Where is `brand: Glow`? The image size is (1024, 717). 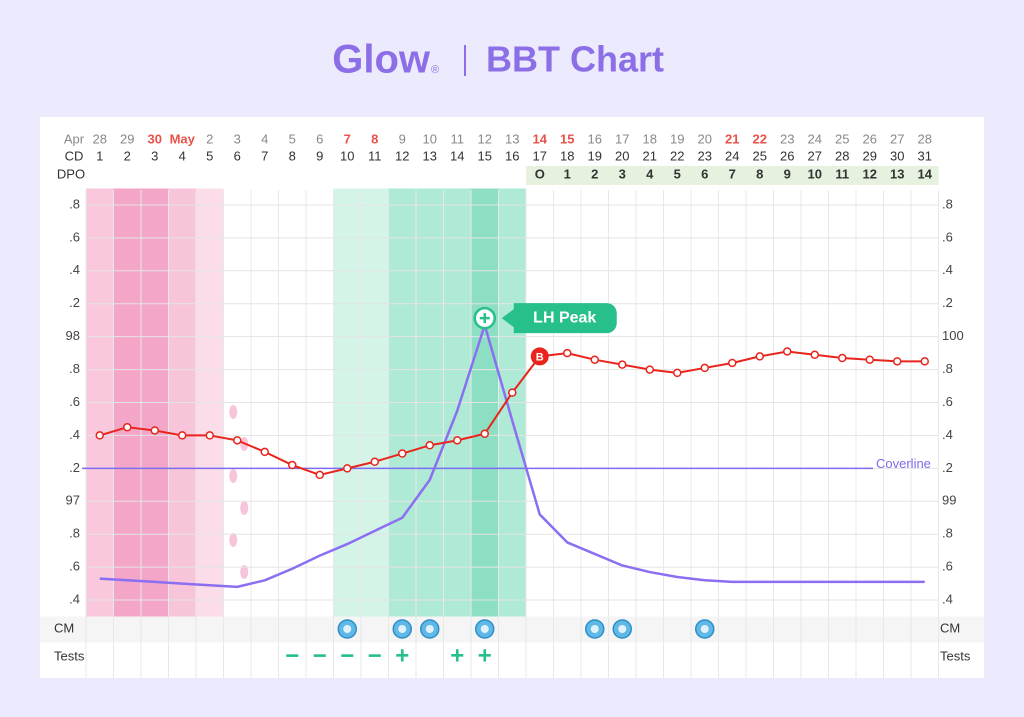
brand: Glow is located at coordinates (381, 60).